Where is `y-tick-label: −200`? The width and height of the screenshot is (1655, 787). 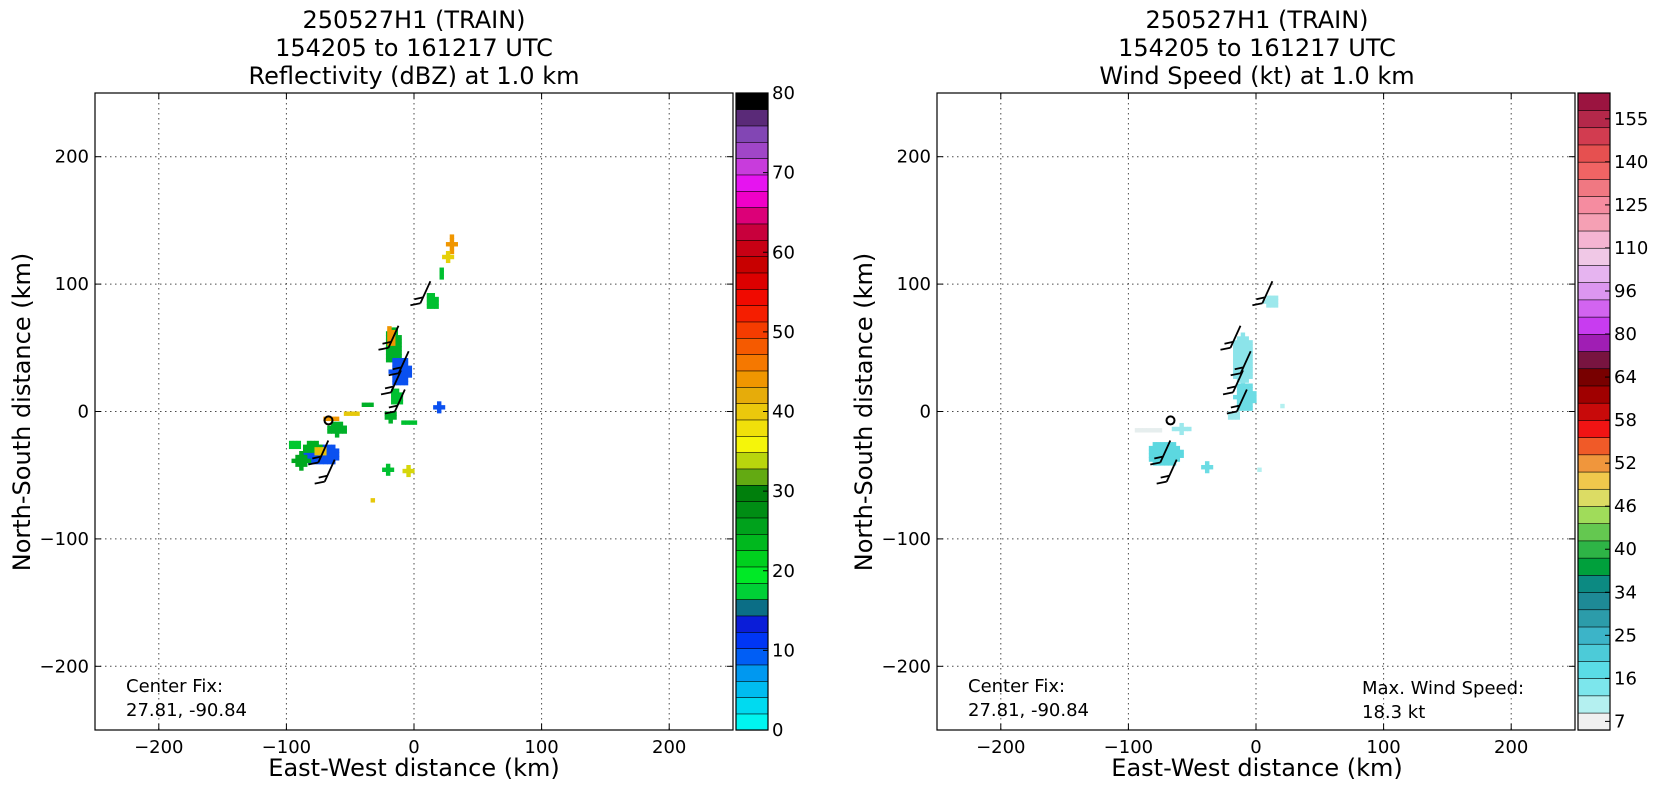
y-tick-label: −200 is located at coordinates (906, 666).